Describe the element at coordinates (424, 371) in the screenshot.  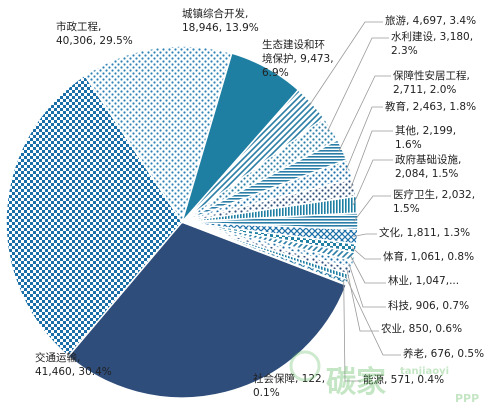
I see `watermark-id: tanjiaoyi` at that location.